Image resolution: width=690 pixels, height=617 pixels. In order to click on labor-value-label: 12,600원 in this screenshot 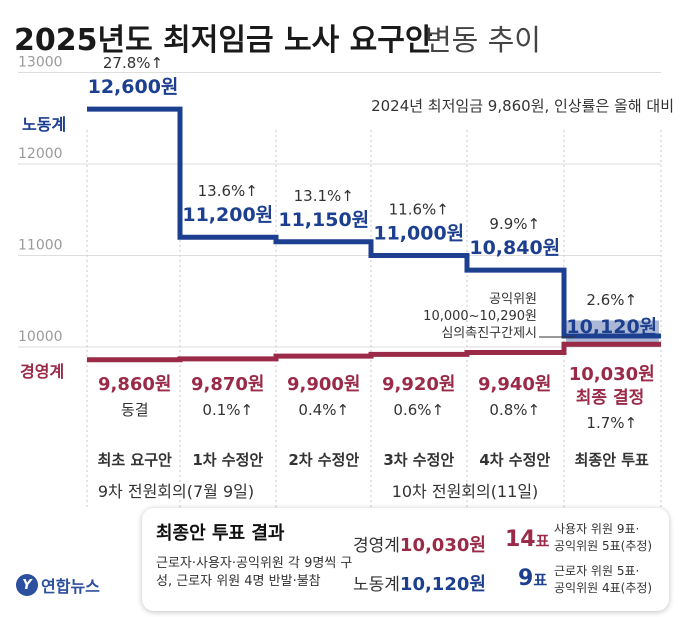, I will do `click(133, 87)`.